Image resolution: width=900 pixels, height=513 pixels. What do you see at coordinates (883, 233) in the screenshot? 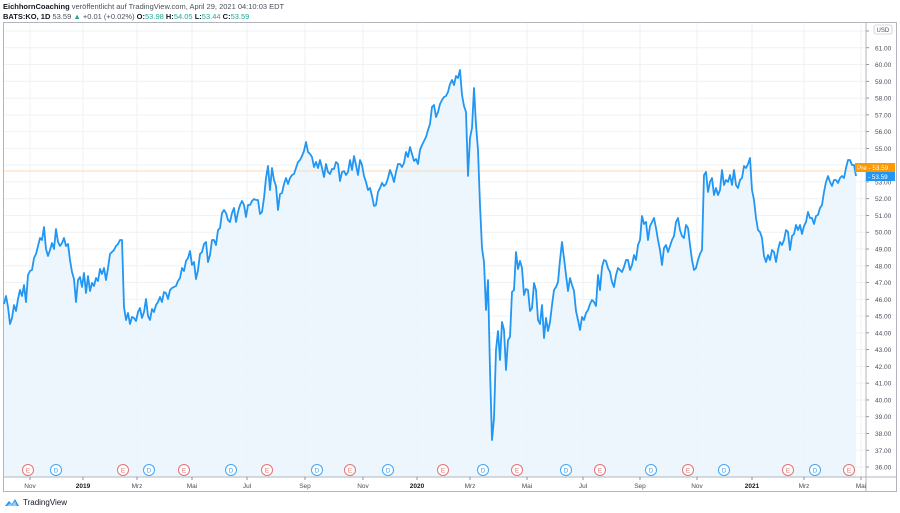
I see `price-tick-label: 50.00` at bounding box center [883, 233].